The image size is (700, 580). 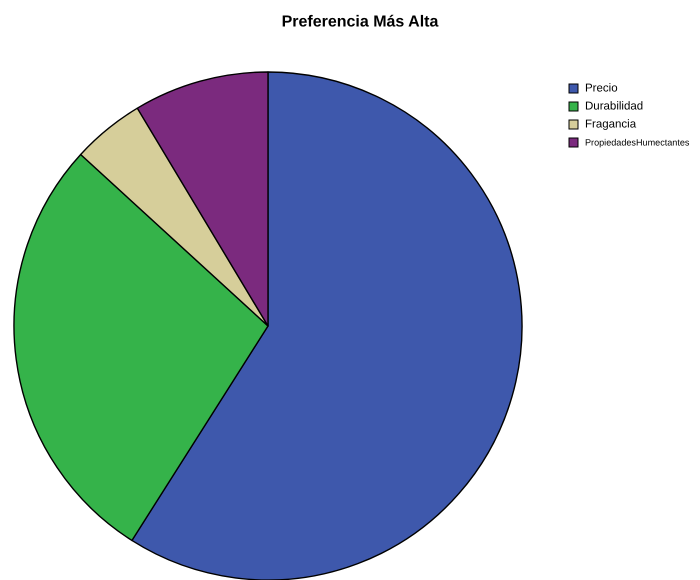 What do you see at coordinates (611, 124) in the screenshot?
I see `legend-label: Fragancia` at bounding box center [611, 124].